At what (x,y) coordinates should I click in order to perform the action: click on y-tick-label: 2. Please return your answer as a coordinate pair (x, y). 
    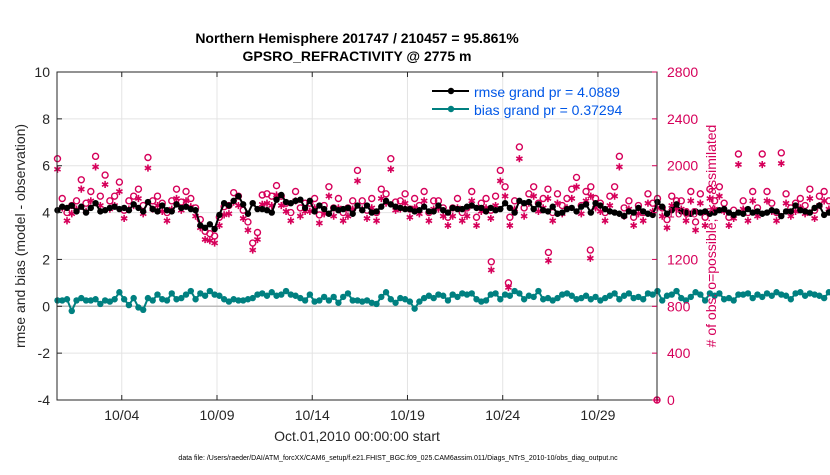
    Looking at the image, I should click on (46, 259).